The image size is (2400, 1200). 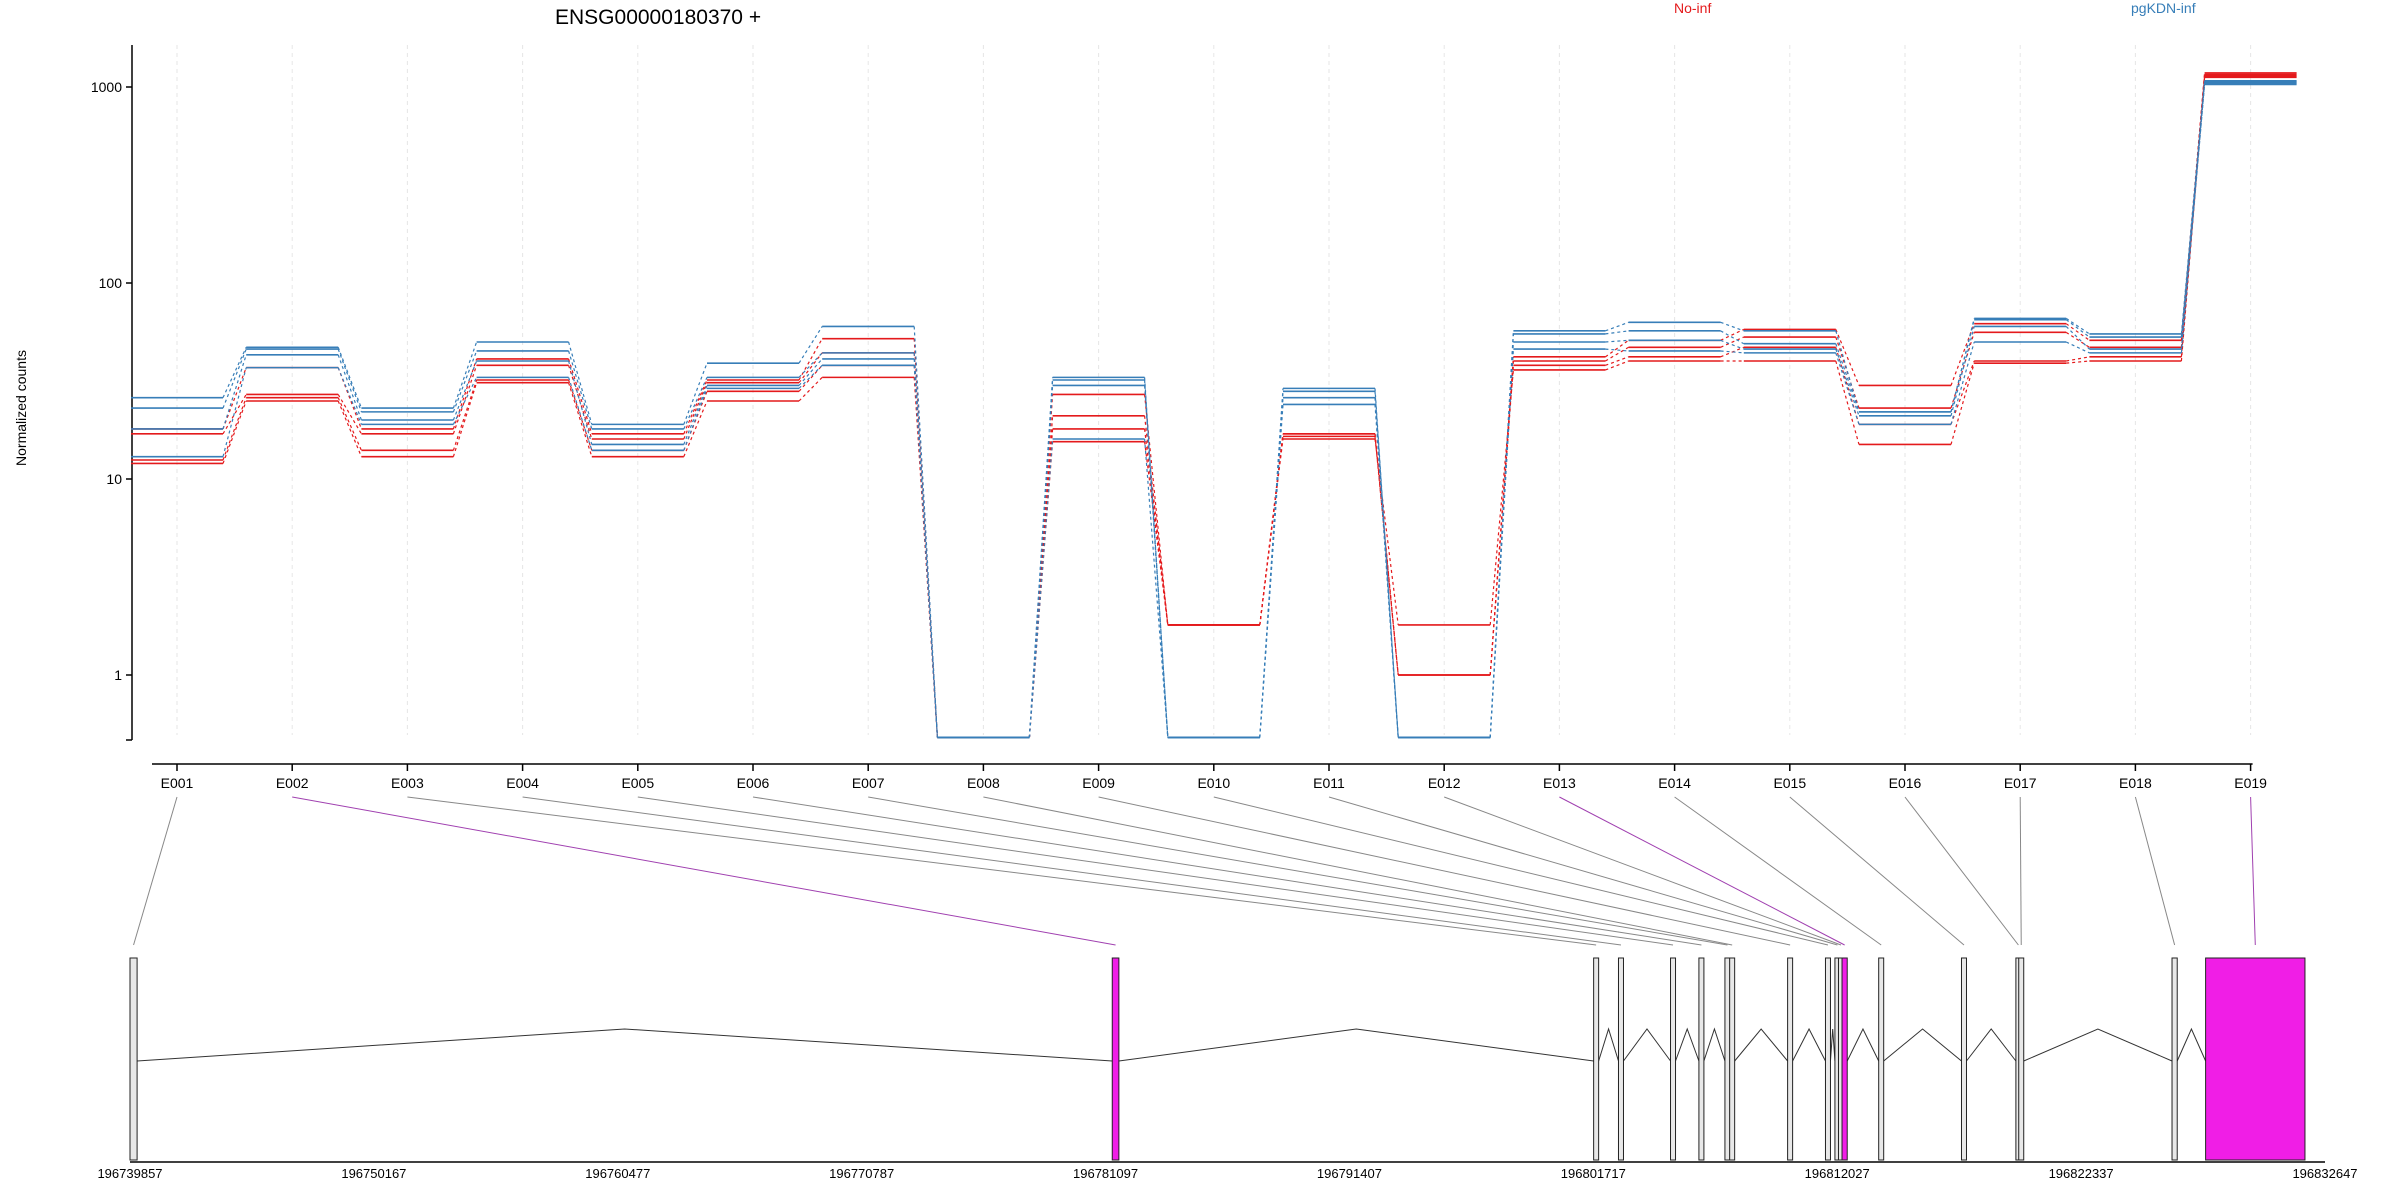 I want to click on exon-box-e003, so click(x=1596, y=1059).